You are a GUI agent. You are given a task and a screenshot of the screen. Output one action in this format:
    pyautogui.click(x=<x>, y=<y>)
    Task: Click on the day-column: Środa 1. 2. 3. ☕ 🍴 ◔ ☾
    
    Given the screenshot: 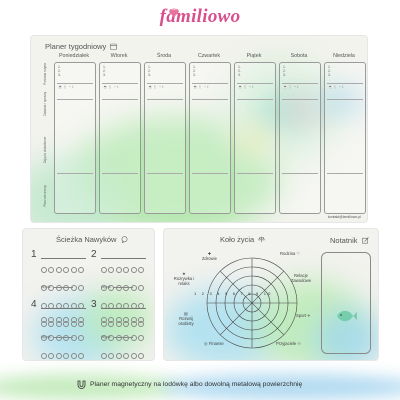 What is the action you would take?
    pyautogui.click(x=164, y=134)
    